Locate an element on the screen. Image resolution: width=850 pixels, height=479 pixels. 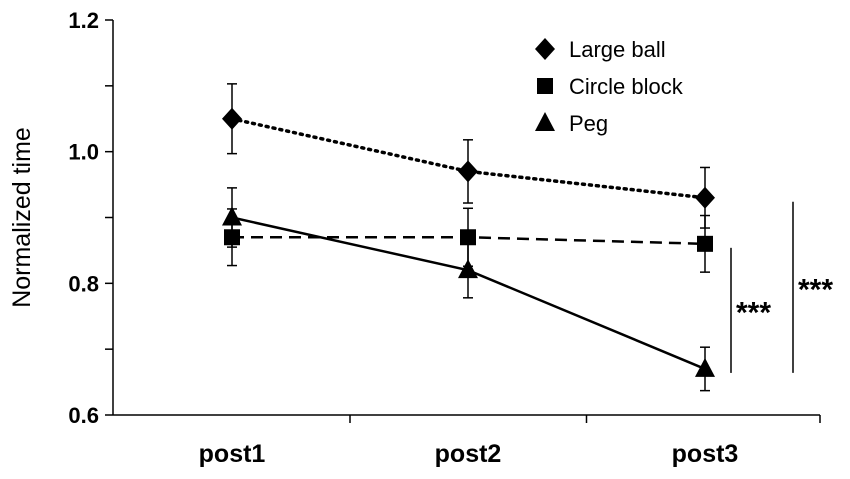
legend: Large ball Circle block Peg is located at coordinates (609, 86).